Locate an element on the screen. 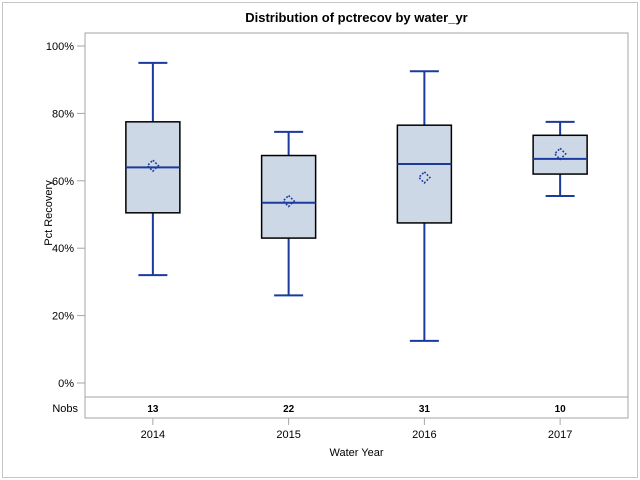 The height and width of the screenshot is (480, 640). nobs-value: 31 is located at coordinates (425, 409).